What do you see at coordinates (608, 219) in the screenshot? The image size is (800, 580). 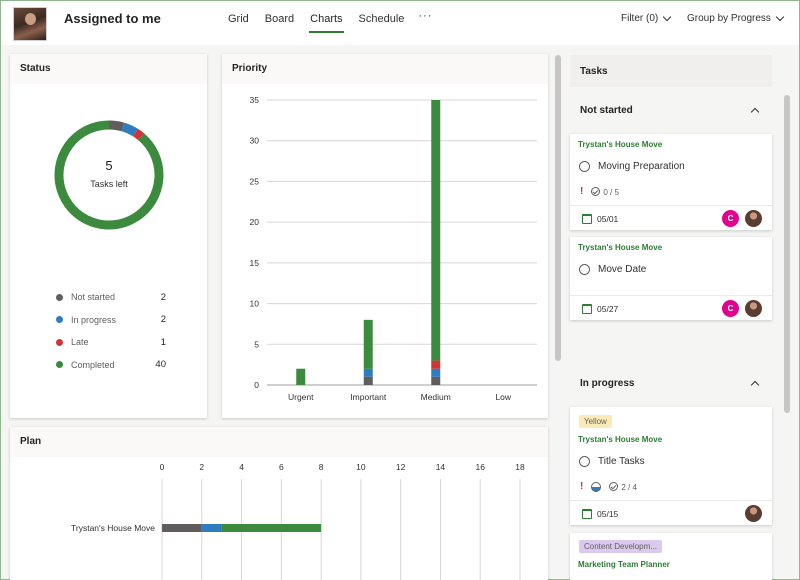 I see `due-date: 05/01` at bounding box center [608, 219].